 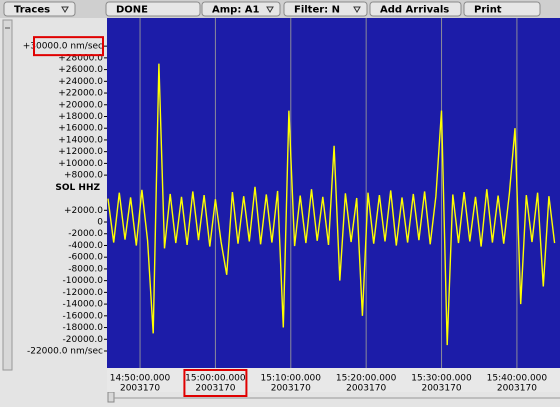 I want to click on button-label: Amp: A1, so click(x=236, y=10).